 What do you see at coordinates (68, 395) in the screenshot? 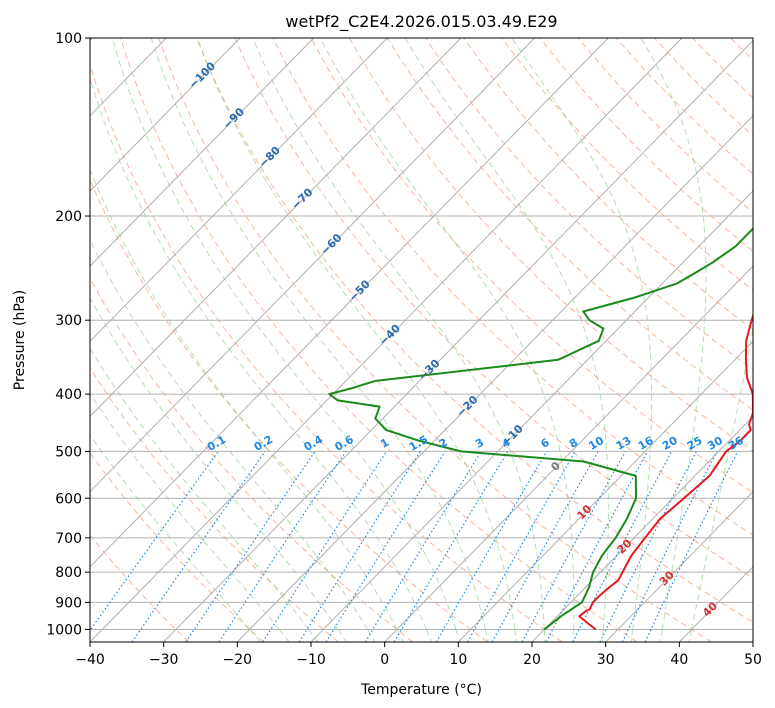
I see `y-tick-label: 400` at bounding box center [68, 395].